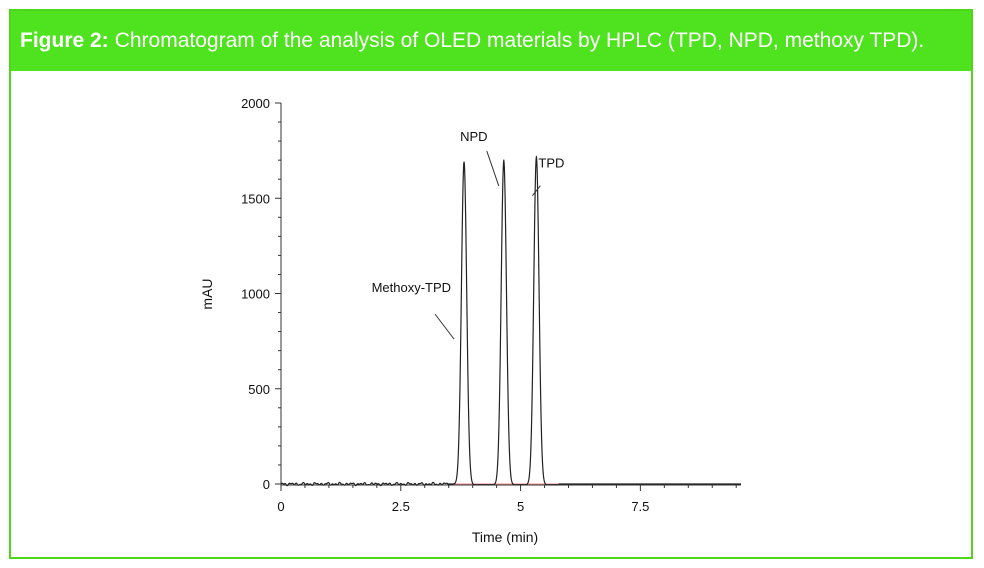  I want to click on x-tick-label: 0, so click(280, 506).